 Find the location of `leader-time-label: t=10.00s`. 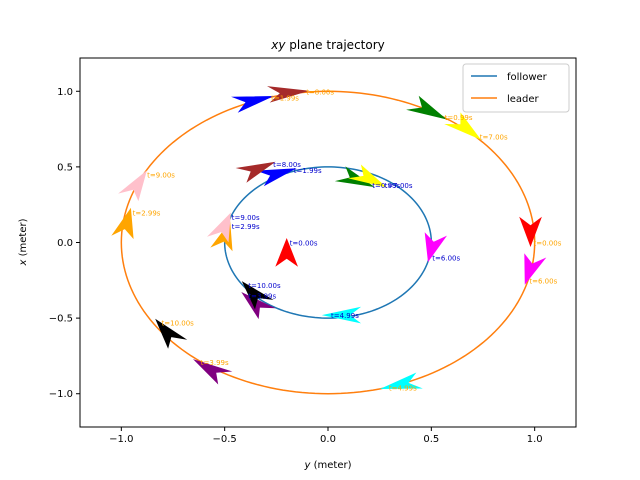

leader-time-label: t=10.00s is located at coordinates (178, 324).